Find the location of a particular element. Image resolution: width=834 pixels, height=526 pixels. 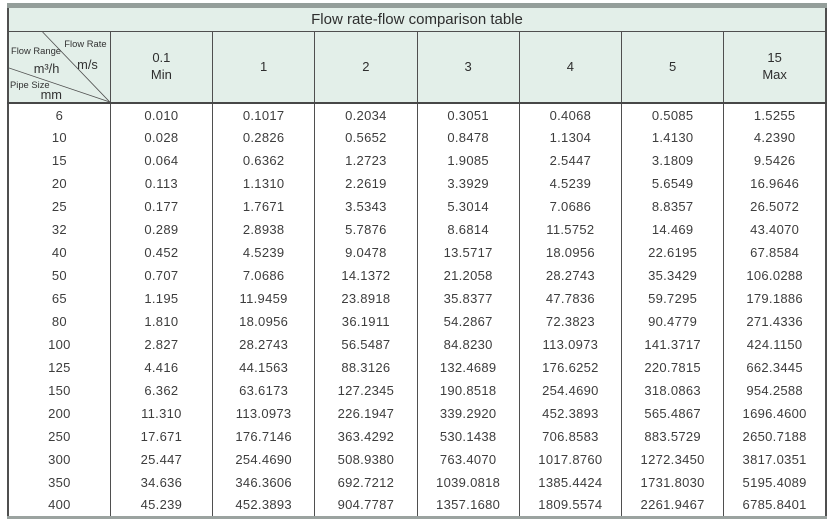

value-cell: 5.6549 is located at coordinates (672, 183).